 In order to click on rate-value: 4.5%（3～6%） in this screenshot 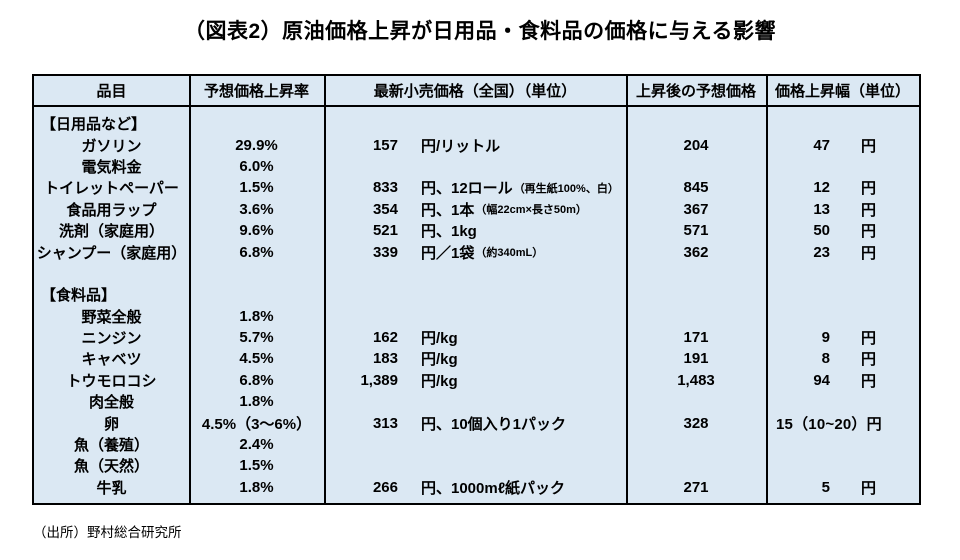, I will do `click(256, 424)`.